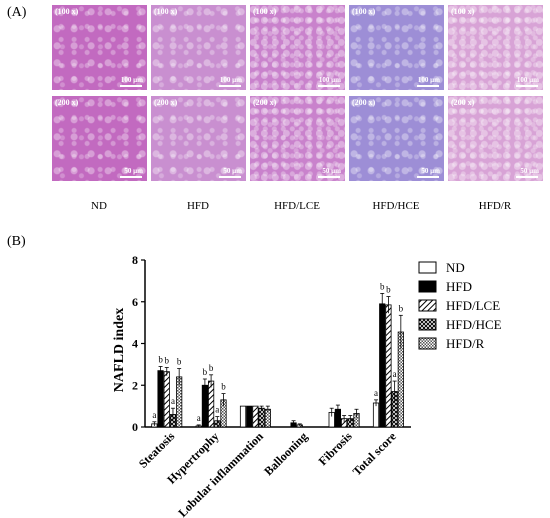 This screenshot has height=518, width=550. What do you see at coordinates (474, 324) in the screenshot?
I see `legend-label: HFD/HCE` at bounding box center [474, 324].